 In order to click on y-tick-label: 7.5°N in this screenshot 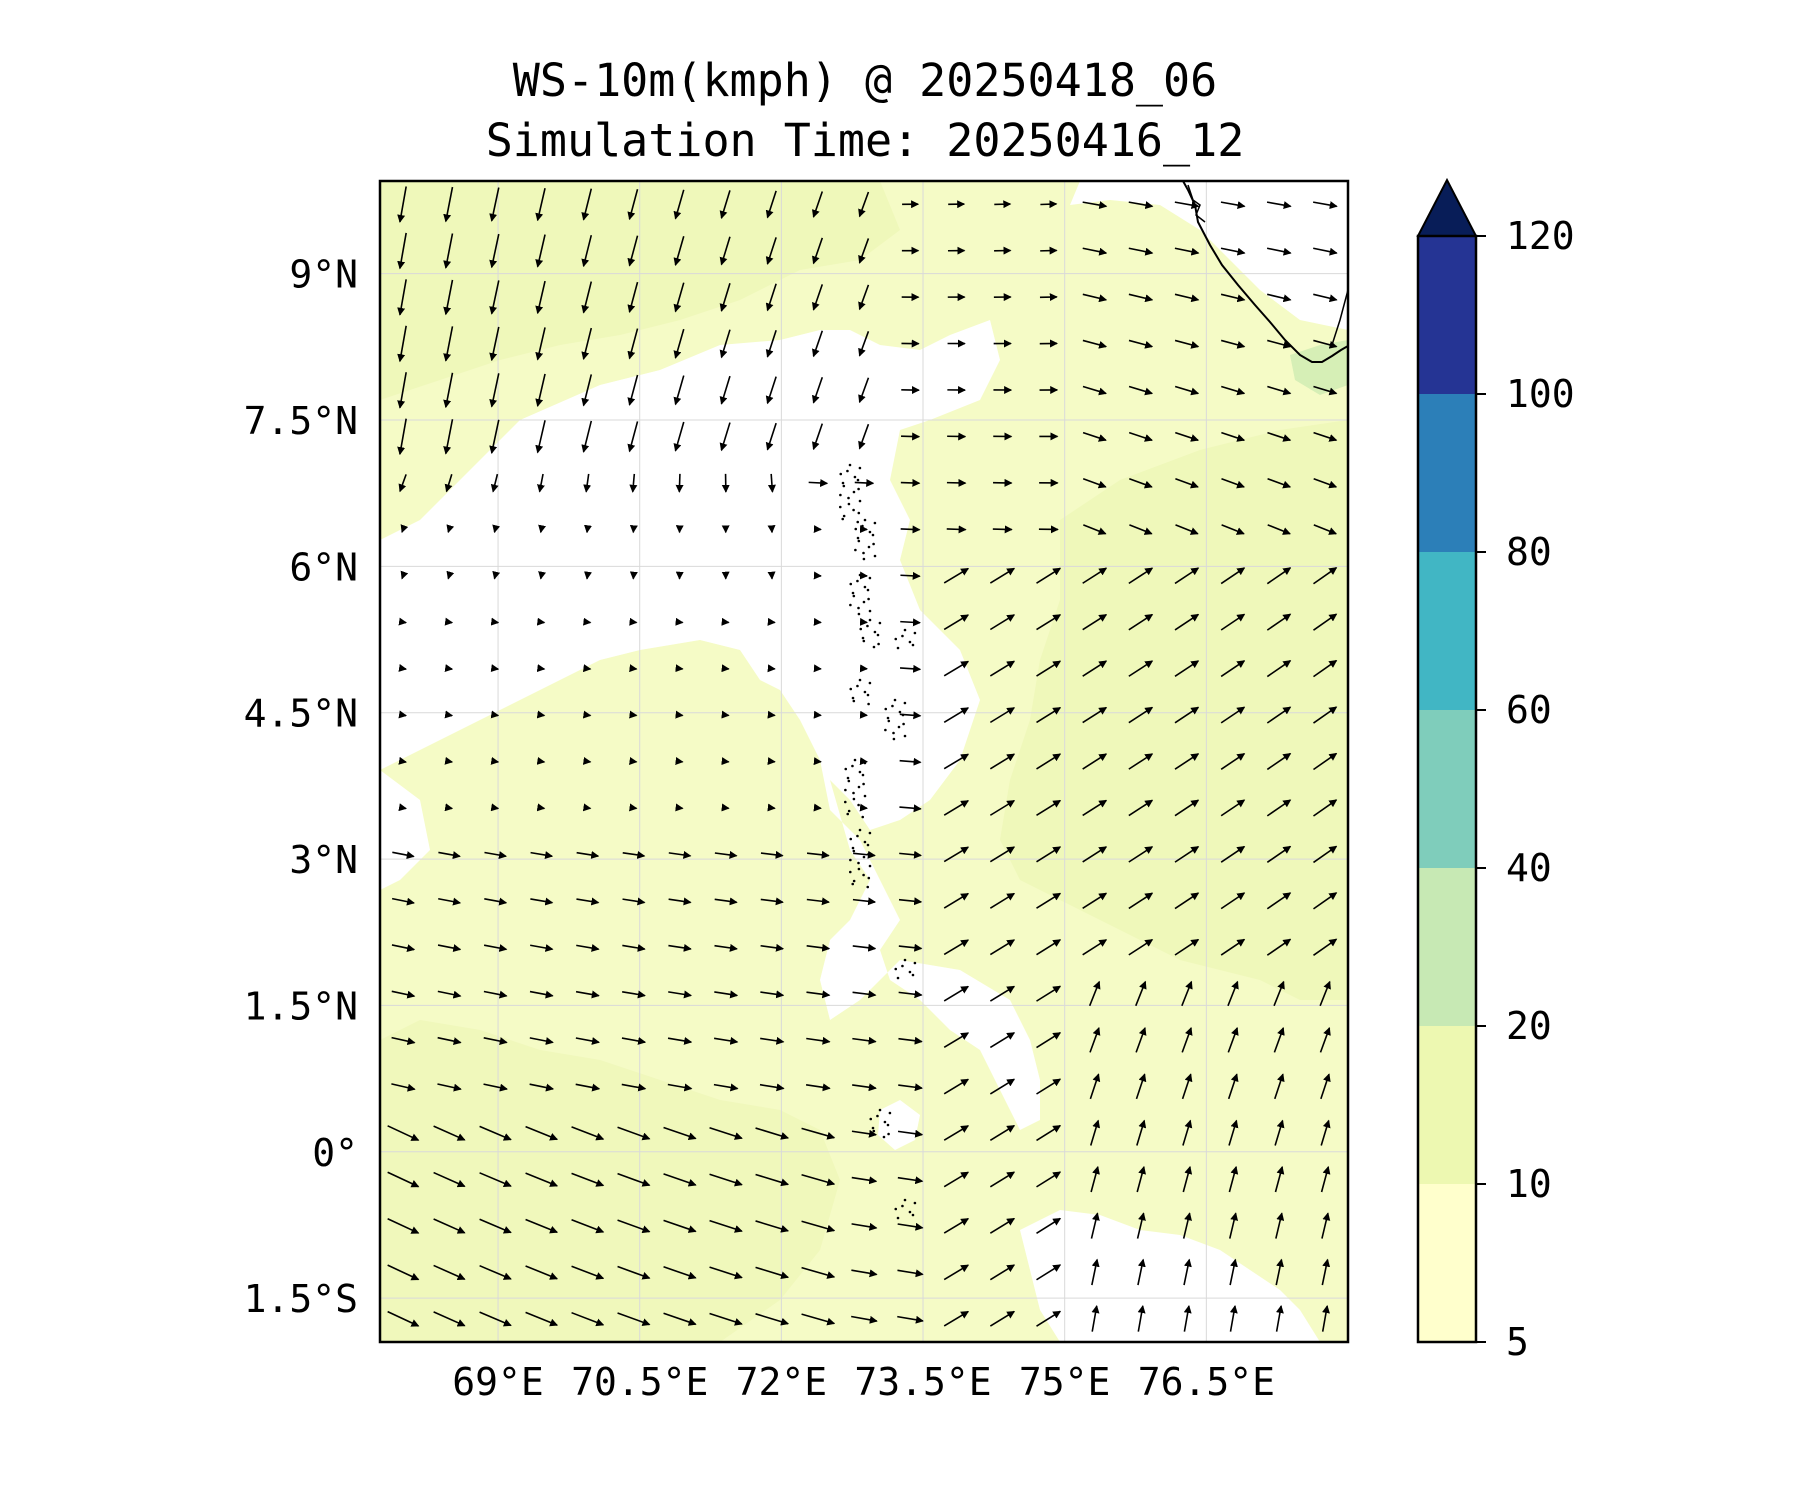, I will do `click(301, 421)`.